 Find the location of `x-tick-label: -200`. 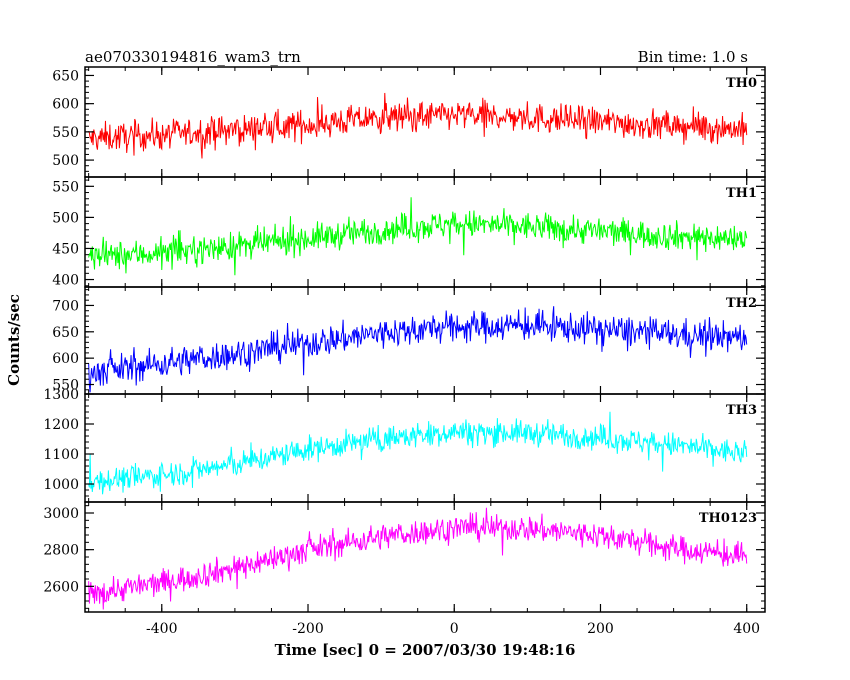

x-tick-label: -200 is located at coordinates (307, 629).